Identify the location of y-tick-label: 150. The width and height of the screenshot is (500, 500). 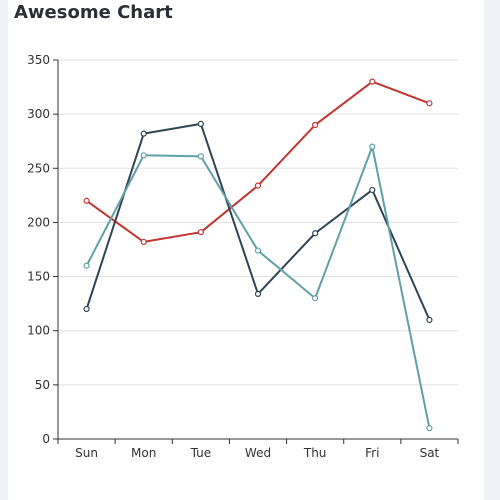
(38, 277).